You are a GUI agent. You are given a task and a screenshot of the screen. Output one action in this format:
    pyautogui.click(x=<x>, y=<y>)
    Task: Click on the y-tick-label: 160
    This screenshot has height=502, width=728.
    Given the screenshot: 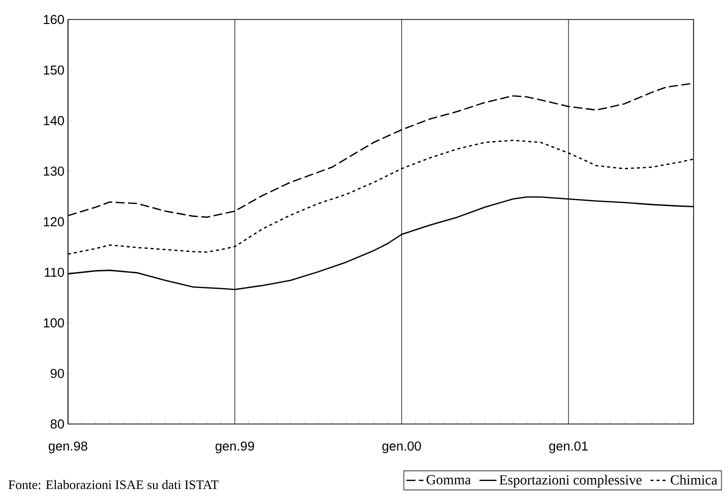 What is the action you would take?
    pyautogui.click(x=54, y=19)
    